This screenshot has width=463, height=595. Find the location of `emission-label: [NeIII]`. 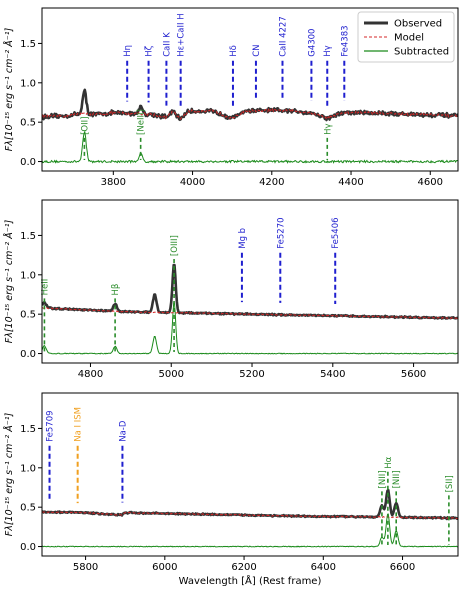

emission-label: [NeIII] is located at coordinates (142, 122).